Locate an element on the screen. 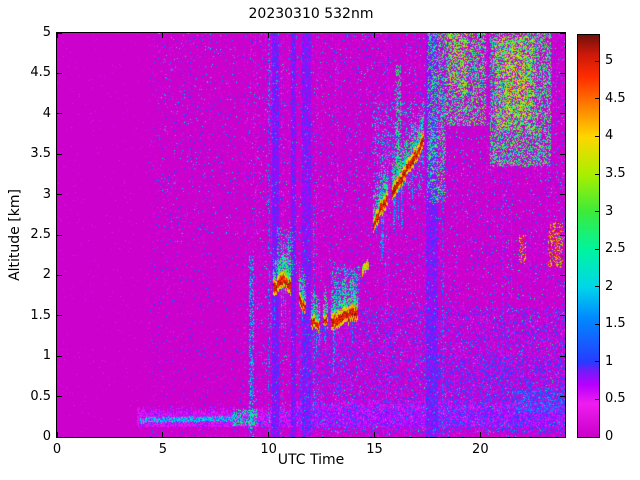 The image size is (640, 480). colorbar-tick-label: 4 is located at coordinates (609, 136).